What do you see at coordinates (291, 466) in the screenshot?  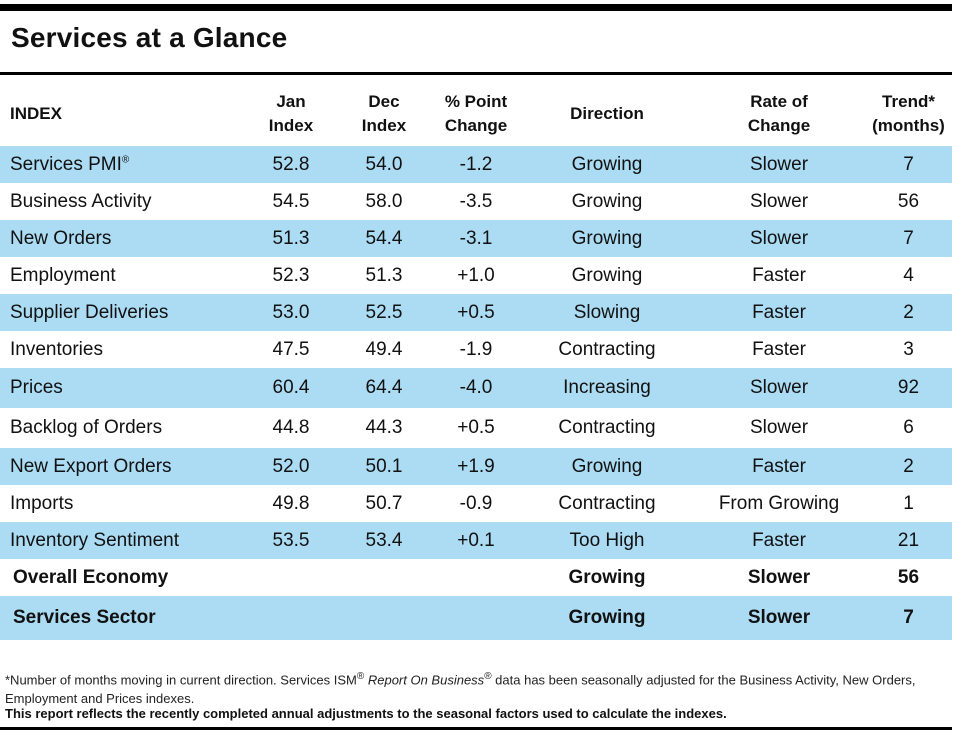 I see `jan-index: 52.0` at bounding box center [291, 466].